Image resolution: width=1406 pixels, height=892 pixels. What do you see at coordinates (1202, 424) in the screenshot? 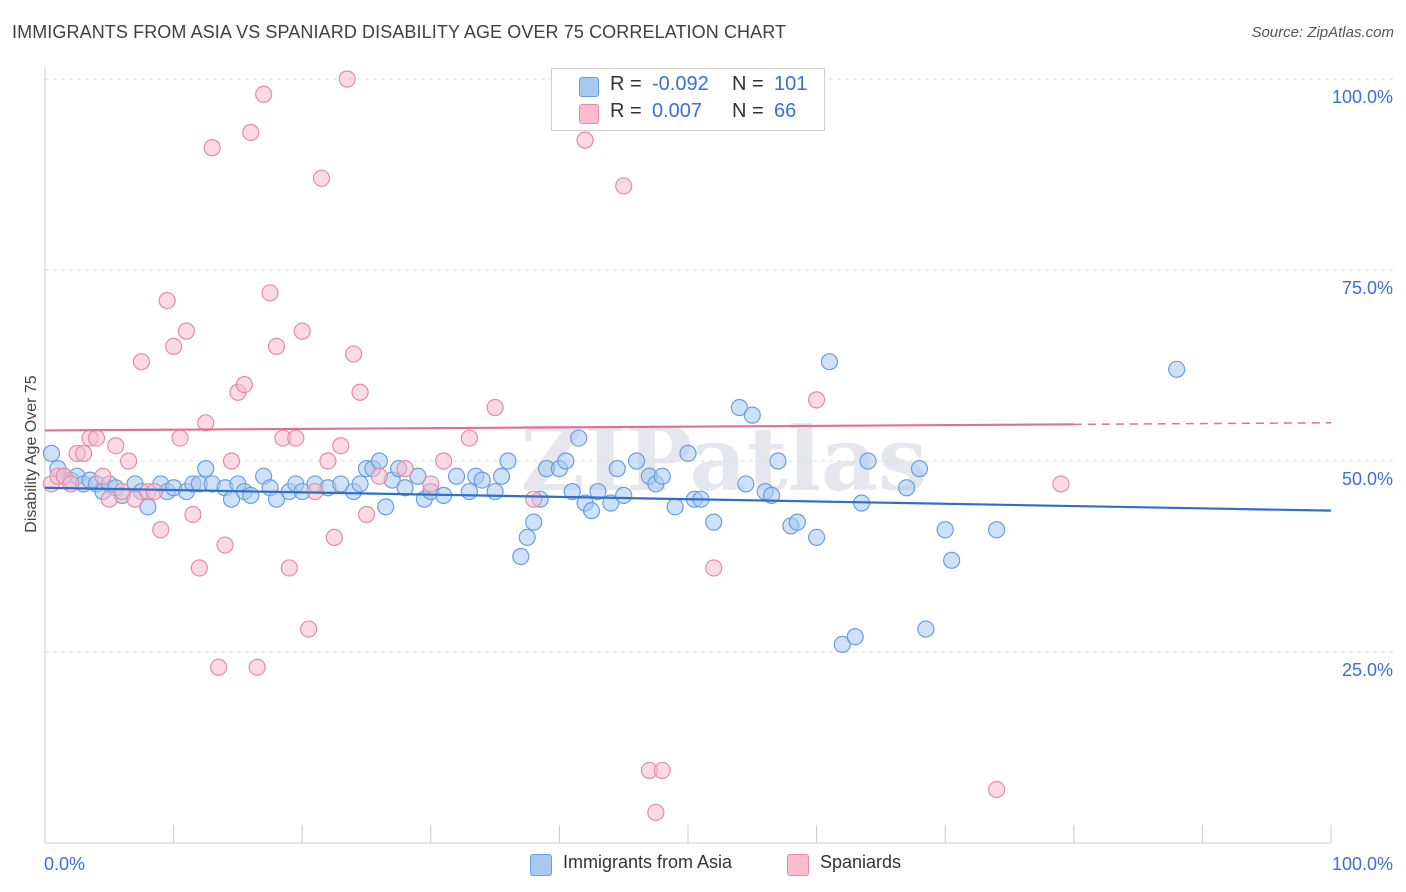
I see `trend-line-spaniards-dashed` at bounding box center [1202, 424].